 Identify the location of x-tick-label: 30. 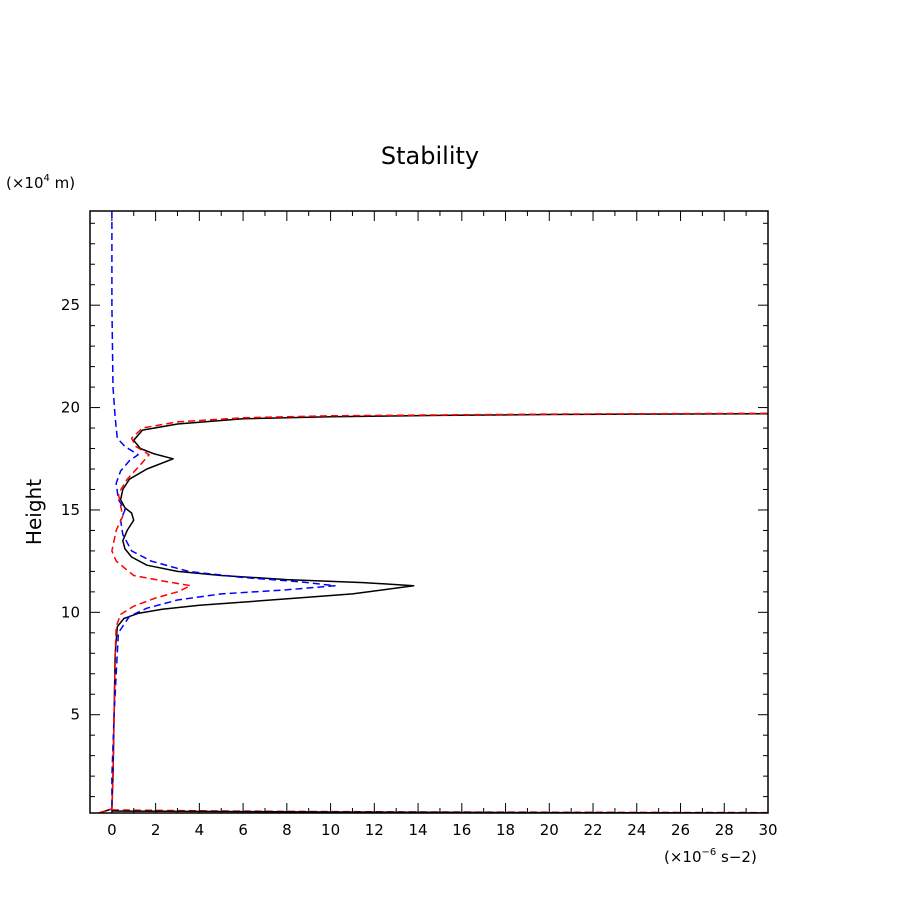
(767, 830).